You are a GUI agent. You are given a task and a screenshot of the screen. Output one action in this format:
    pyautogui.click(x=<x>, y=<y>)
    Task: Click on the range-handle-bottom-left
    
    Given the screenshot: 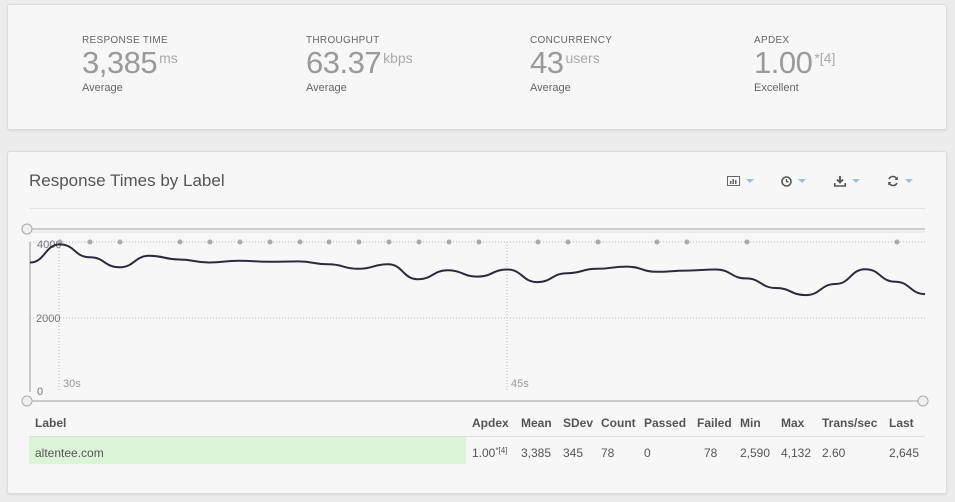 What is the action you would take?
    pyautogui.click(x=27, y=401)
    